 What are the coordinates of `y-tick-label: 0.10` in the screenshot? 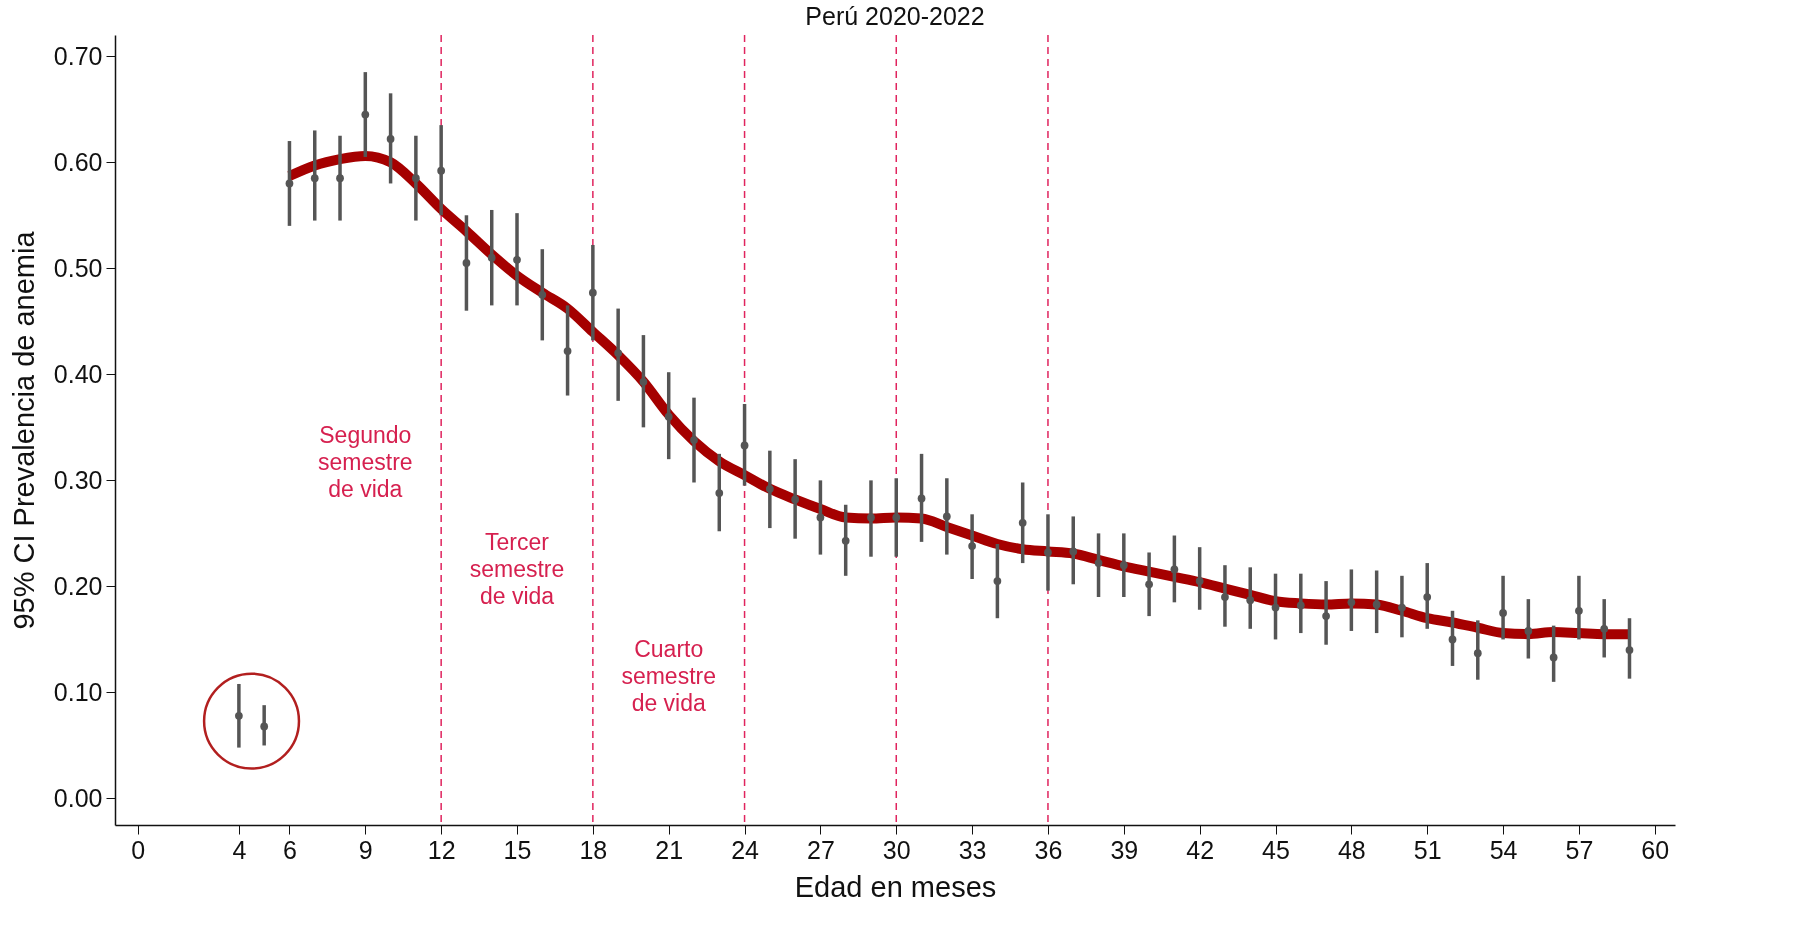 It's located at (78, 691).